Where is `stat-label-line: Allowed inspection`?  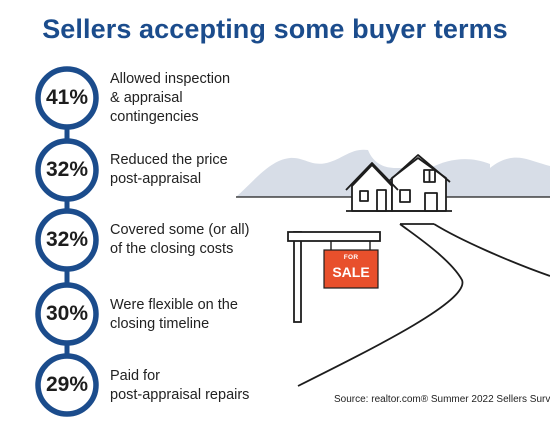
stat-label-line: Allowed inspection is located at coordinates (170, 79).